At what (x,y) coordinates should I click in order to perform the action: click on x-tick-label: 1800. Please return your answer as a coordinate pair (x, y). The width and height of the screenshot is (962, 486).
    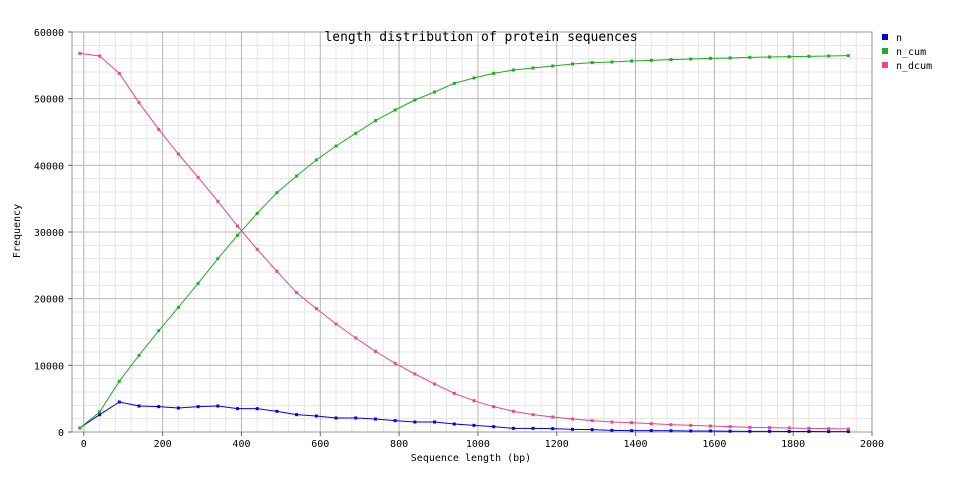
    Looking at the image, I should click on (793, 444).